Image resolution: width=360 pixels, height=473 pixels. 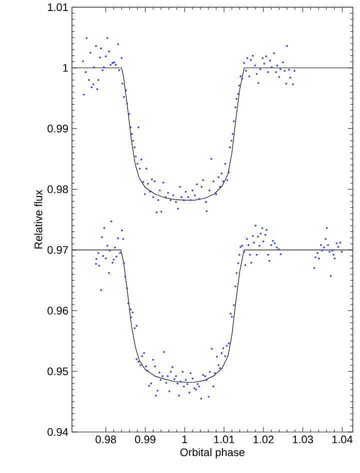 I want to click on y-axis-title: Relative flux, so click(x=38, y=219).